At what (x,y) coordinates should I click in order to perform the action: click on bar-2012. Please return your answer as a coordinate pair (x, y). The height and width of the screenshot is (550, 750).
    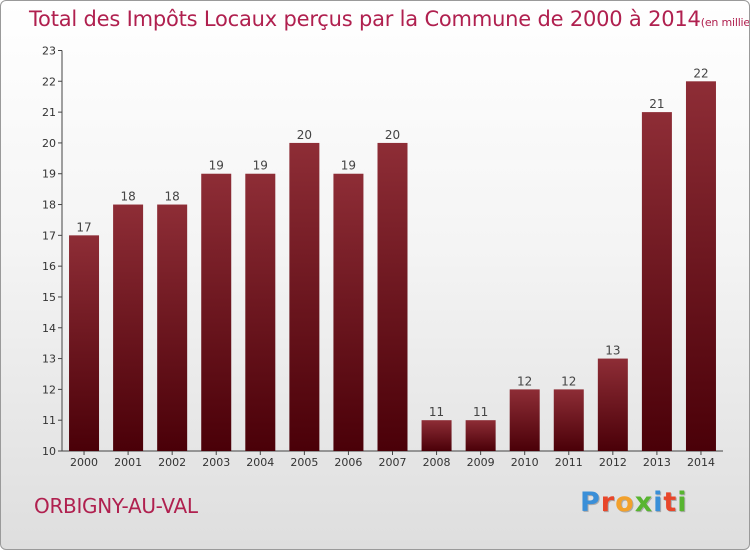
    Looking at the image, I should click on (612, 404).